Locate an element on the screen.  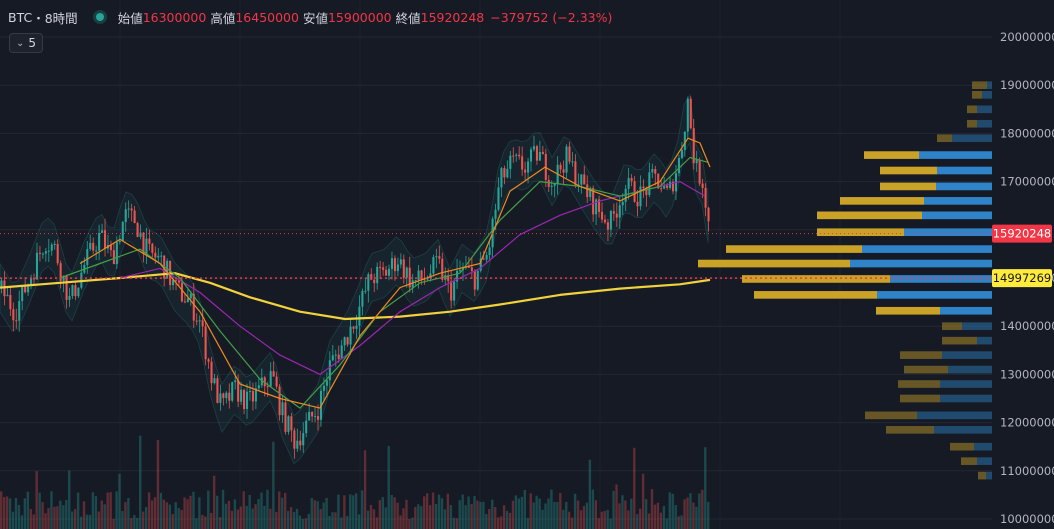
y-axis-tick-label: 18000000 is located at coordinates (1027, 133).